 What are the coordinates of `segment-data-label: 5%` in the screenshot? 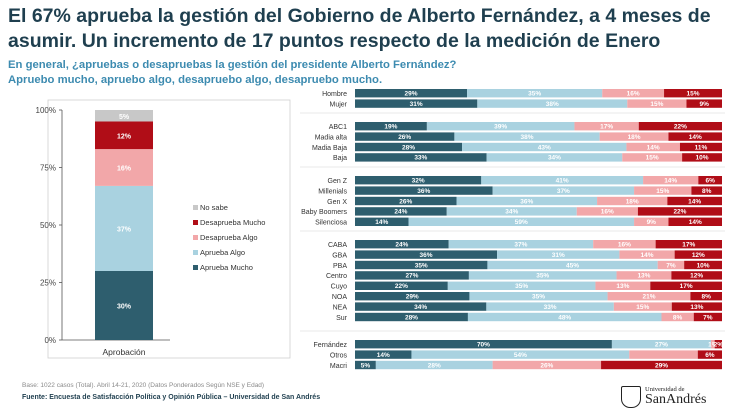 It's located at (366, 365).